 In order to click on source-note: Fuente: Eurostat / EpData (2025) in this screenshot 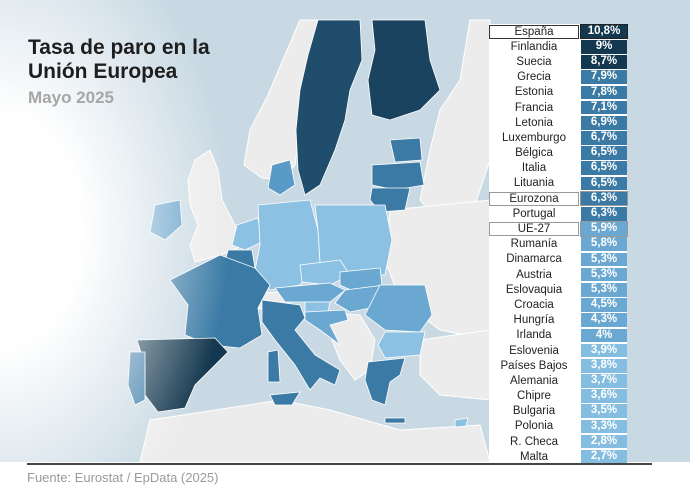, I will do `click(123, 477)`.